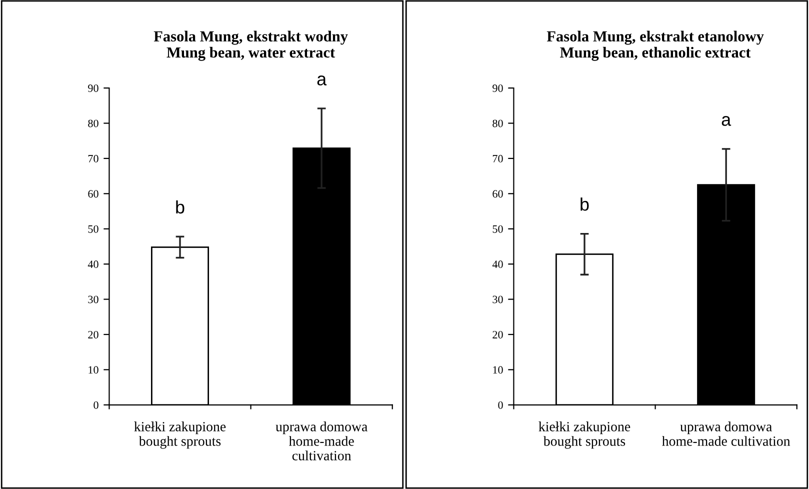 This screenshot has height=489, width=809. Describe the element at coordinates (251, 45) in the screenshot. I see `chart-title: Fasola Mung, ekstrakt wodny Mung bean, water extract` at that location.